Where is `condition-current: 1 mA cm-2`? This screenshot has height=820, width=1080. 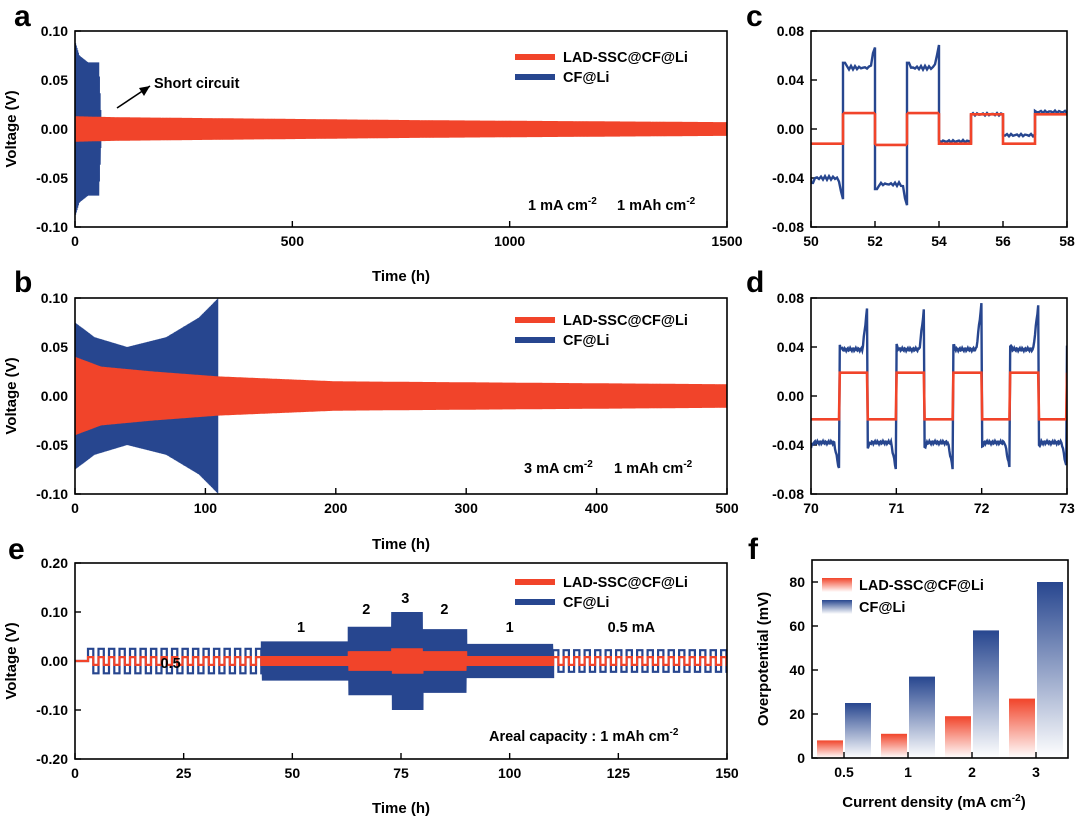 condition-current: 1 mA cm-2 is located at coordinates (562, 205).